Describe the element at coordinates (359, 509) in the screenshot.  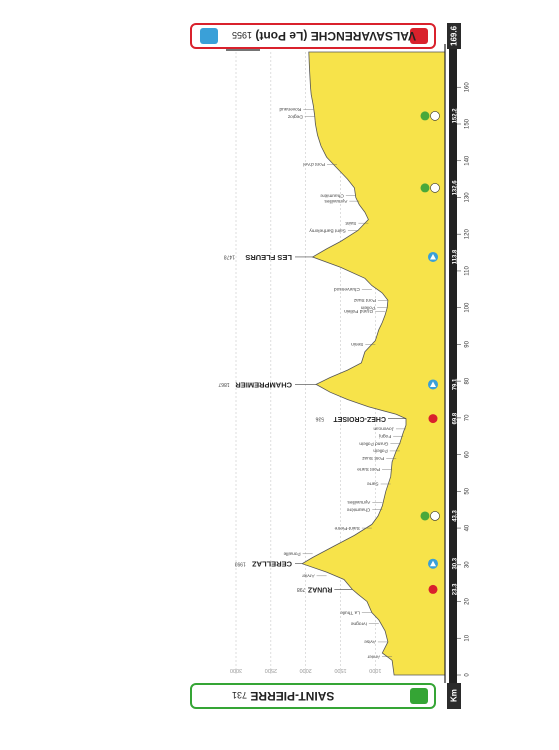
I see `place-label-7: Chaumière` at that location.